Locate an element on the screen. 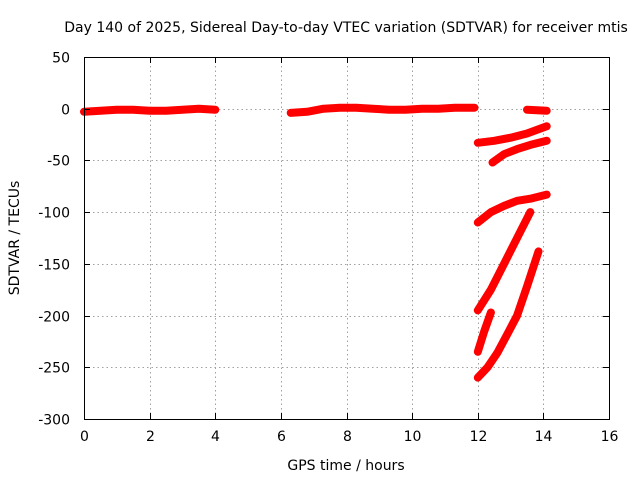  x-tick-label: 10 is located at coordinates (413, 437).